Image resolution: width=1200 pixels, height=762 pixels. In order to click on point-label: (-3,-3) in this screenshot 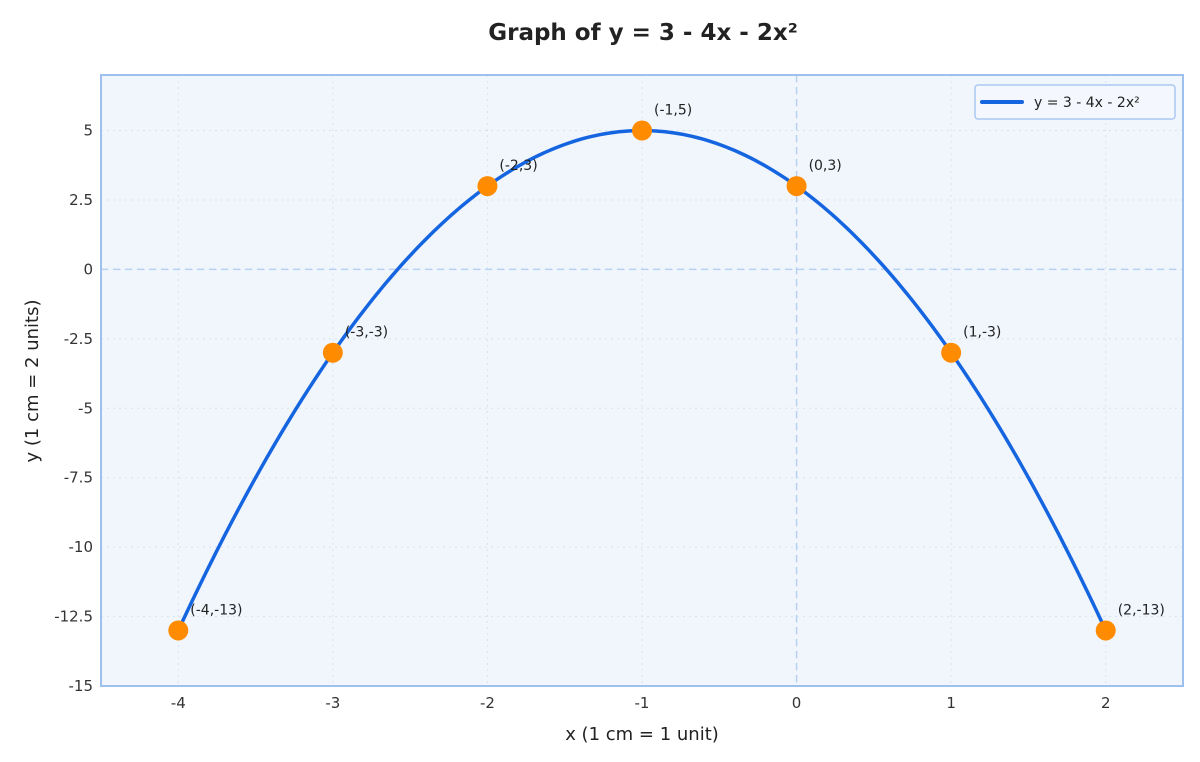, I will do `click(366, 333)`.